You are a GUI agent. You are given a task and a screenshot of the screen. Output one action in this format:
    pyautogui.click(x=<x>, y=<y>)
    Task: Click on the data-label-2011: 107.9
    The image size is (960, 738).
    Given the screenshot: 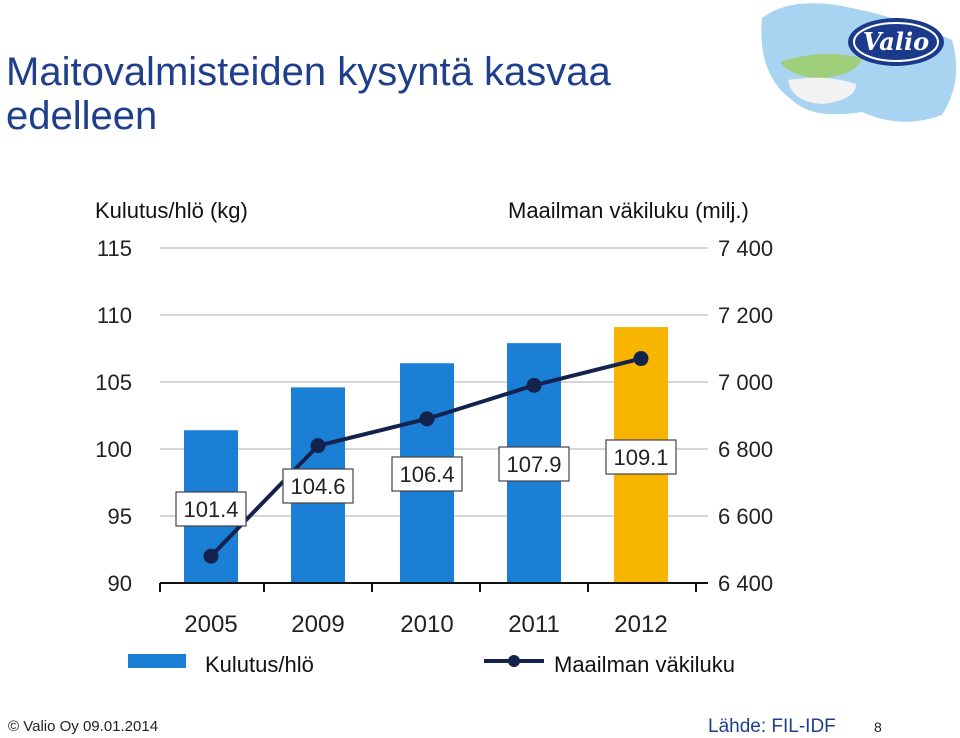 What is the action you would take?
    pyautogui.click(x=534, y=464)
    